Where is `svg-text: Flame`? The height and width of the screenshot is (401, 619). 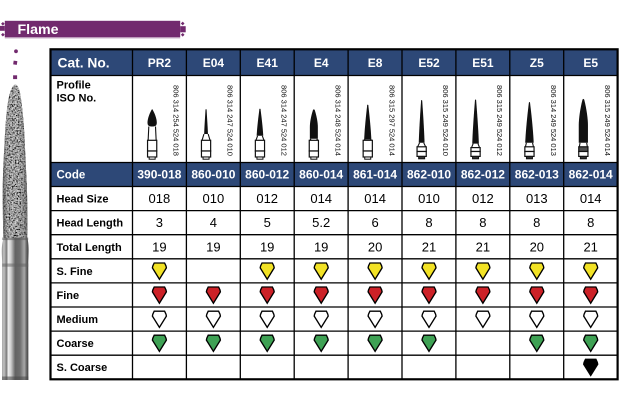 svg-text: Flame is located at coordinates (38, 30).